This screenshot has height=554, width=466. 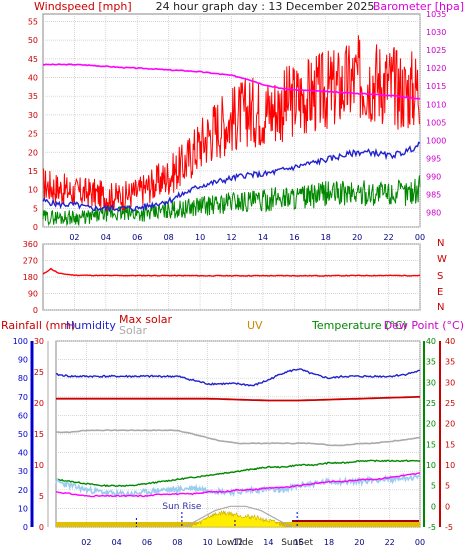 What do you see at coordinates (33, 115) in the screenshot?
I see `wind-y-tick-label: 30` at bounding box center [33, 115].